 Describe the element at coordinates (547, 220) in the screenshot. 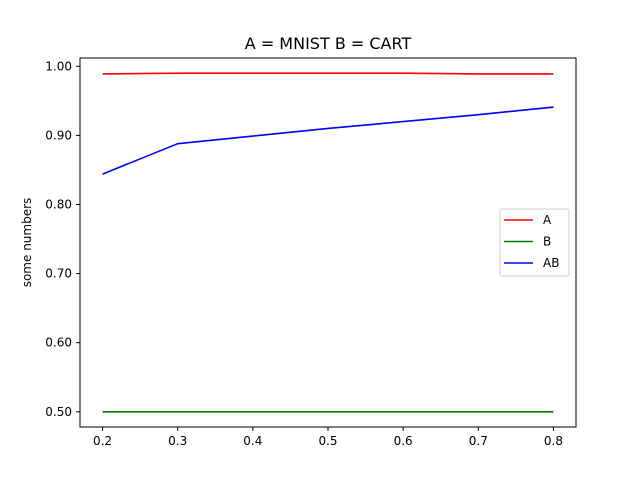

I see `legend-label-a: A` at that location.